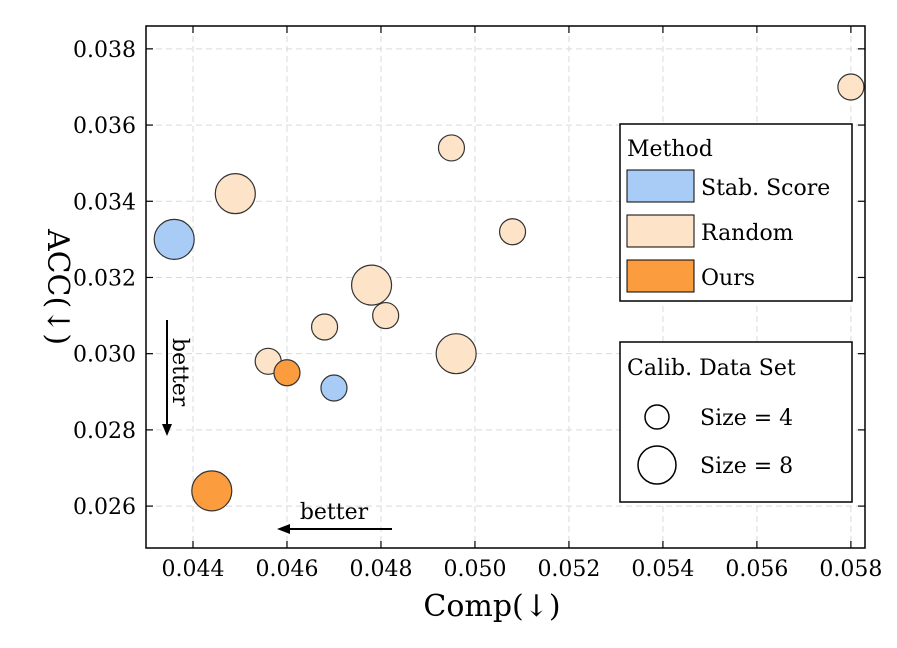  I want to click on y-axis-title: ACC(↓), so click(57, 286).